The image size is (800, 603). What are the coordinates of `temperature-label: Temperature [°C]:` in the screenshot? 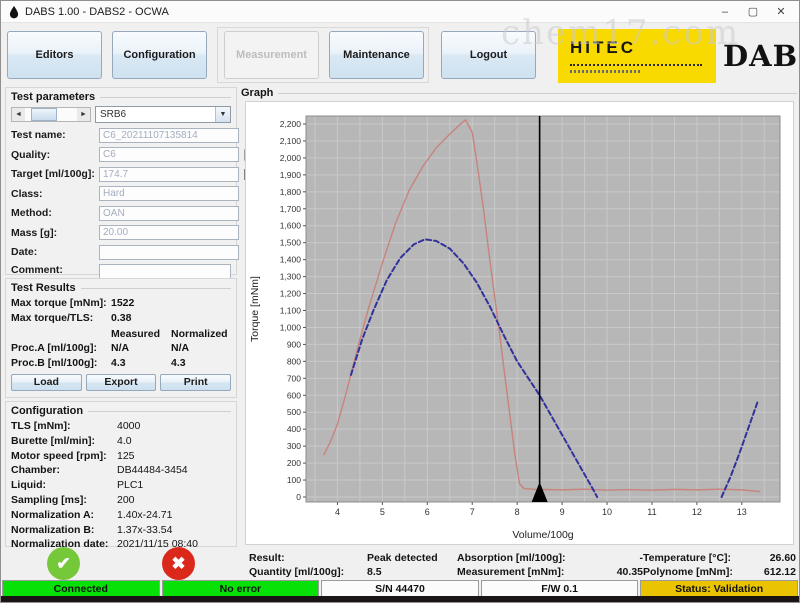 It's located at (687, 558).